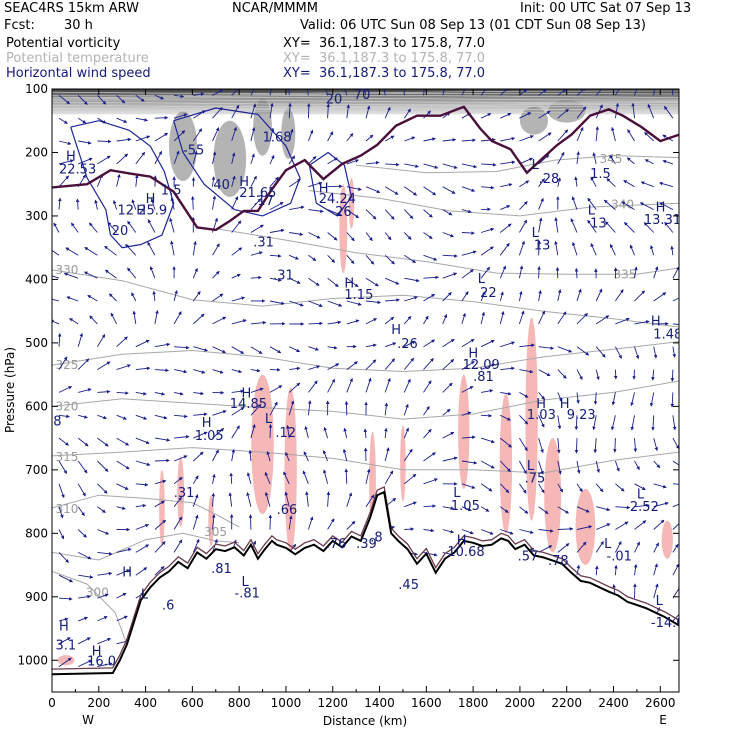  I want to click on wind-speed-label-51: .66, so click(287, 510).